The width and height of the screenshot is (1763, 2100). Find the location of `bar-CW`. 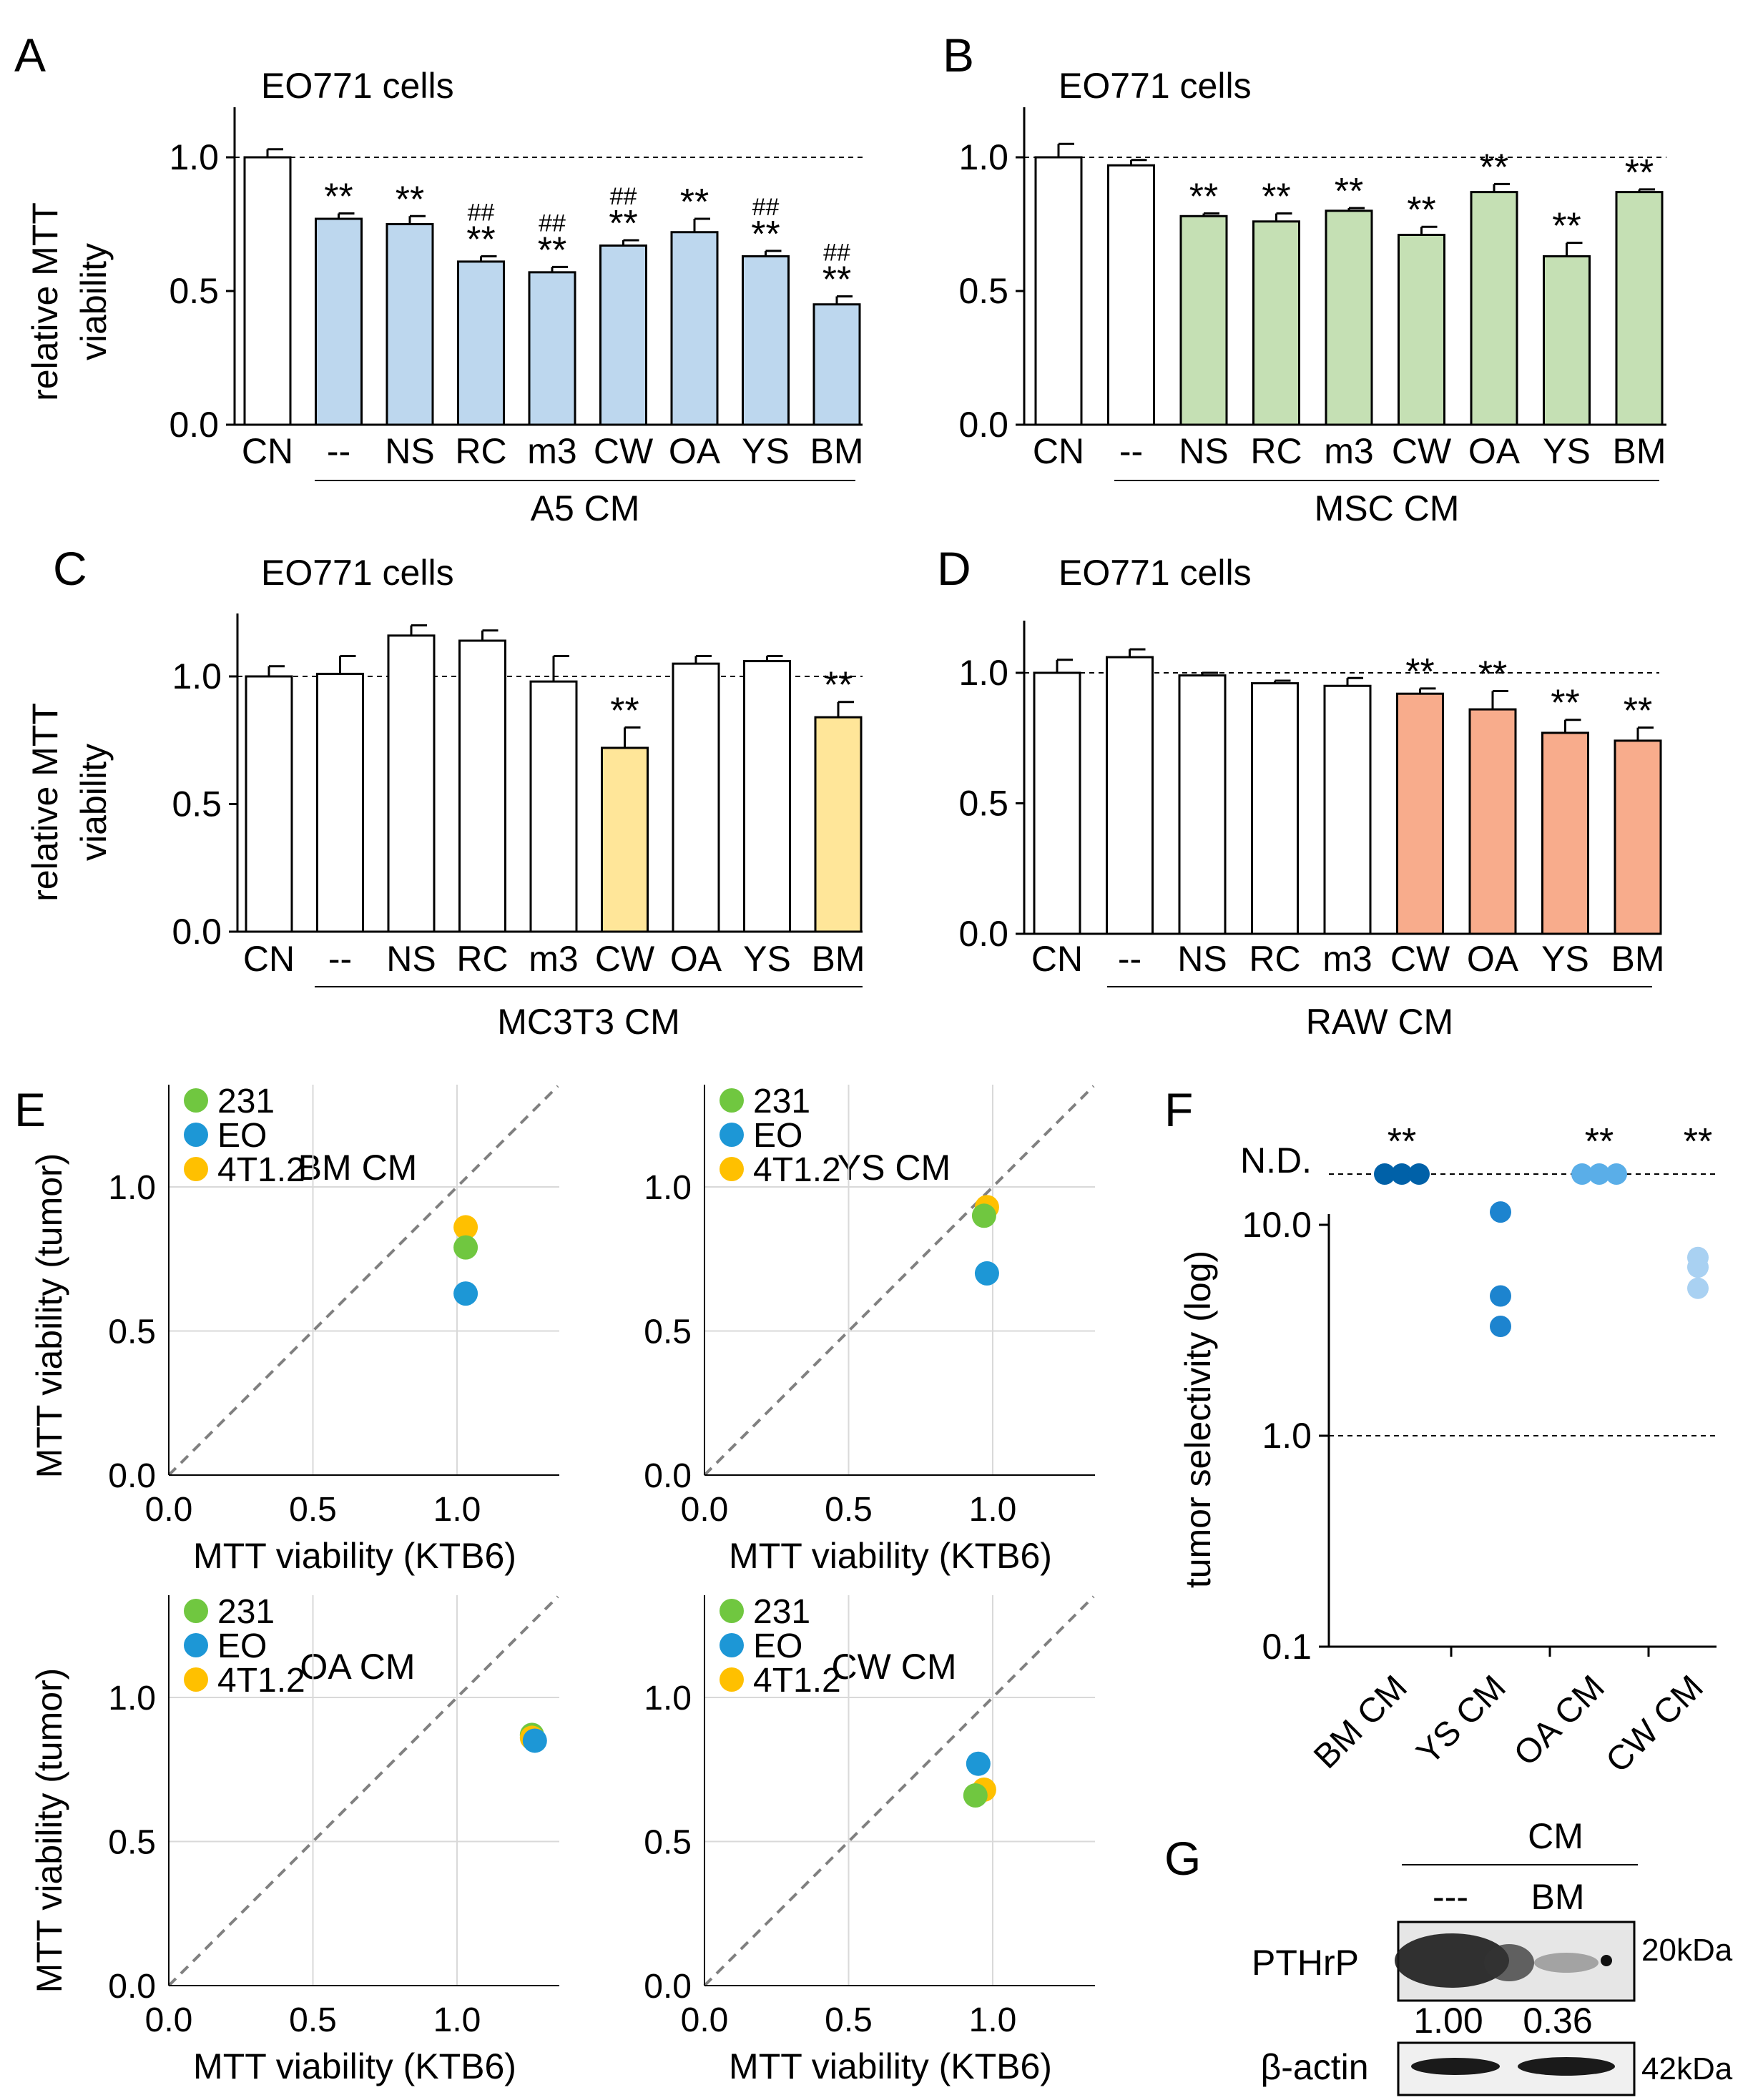

bar-CW is located at coordinates (625, 839).